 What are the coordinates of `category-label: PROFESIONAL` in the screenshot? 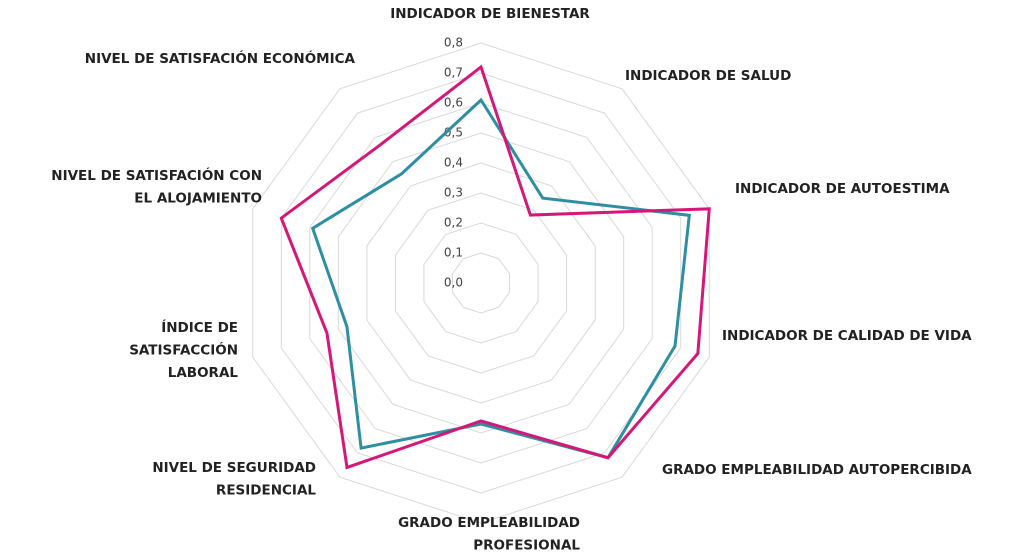 It's located at (526, 546).